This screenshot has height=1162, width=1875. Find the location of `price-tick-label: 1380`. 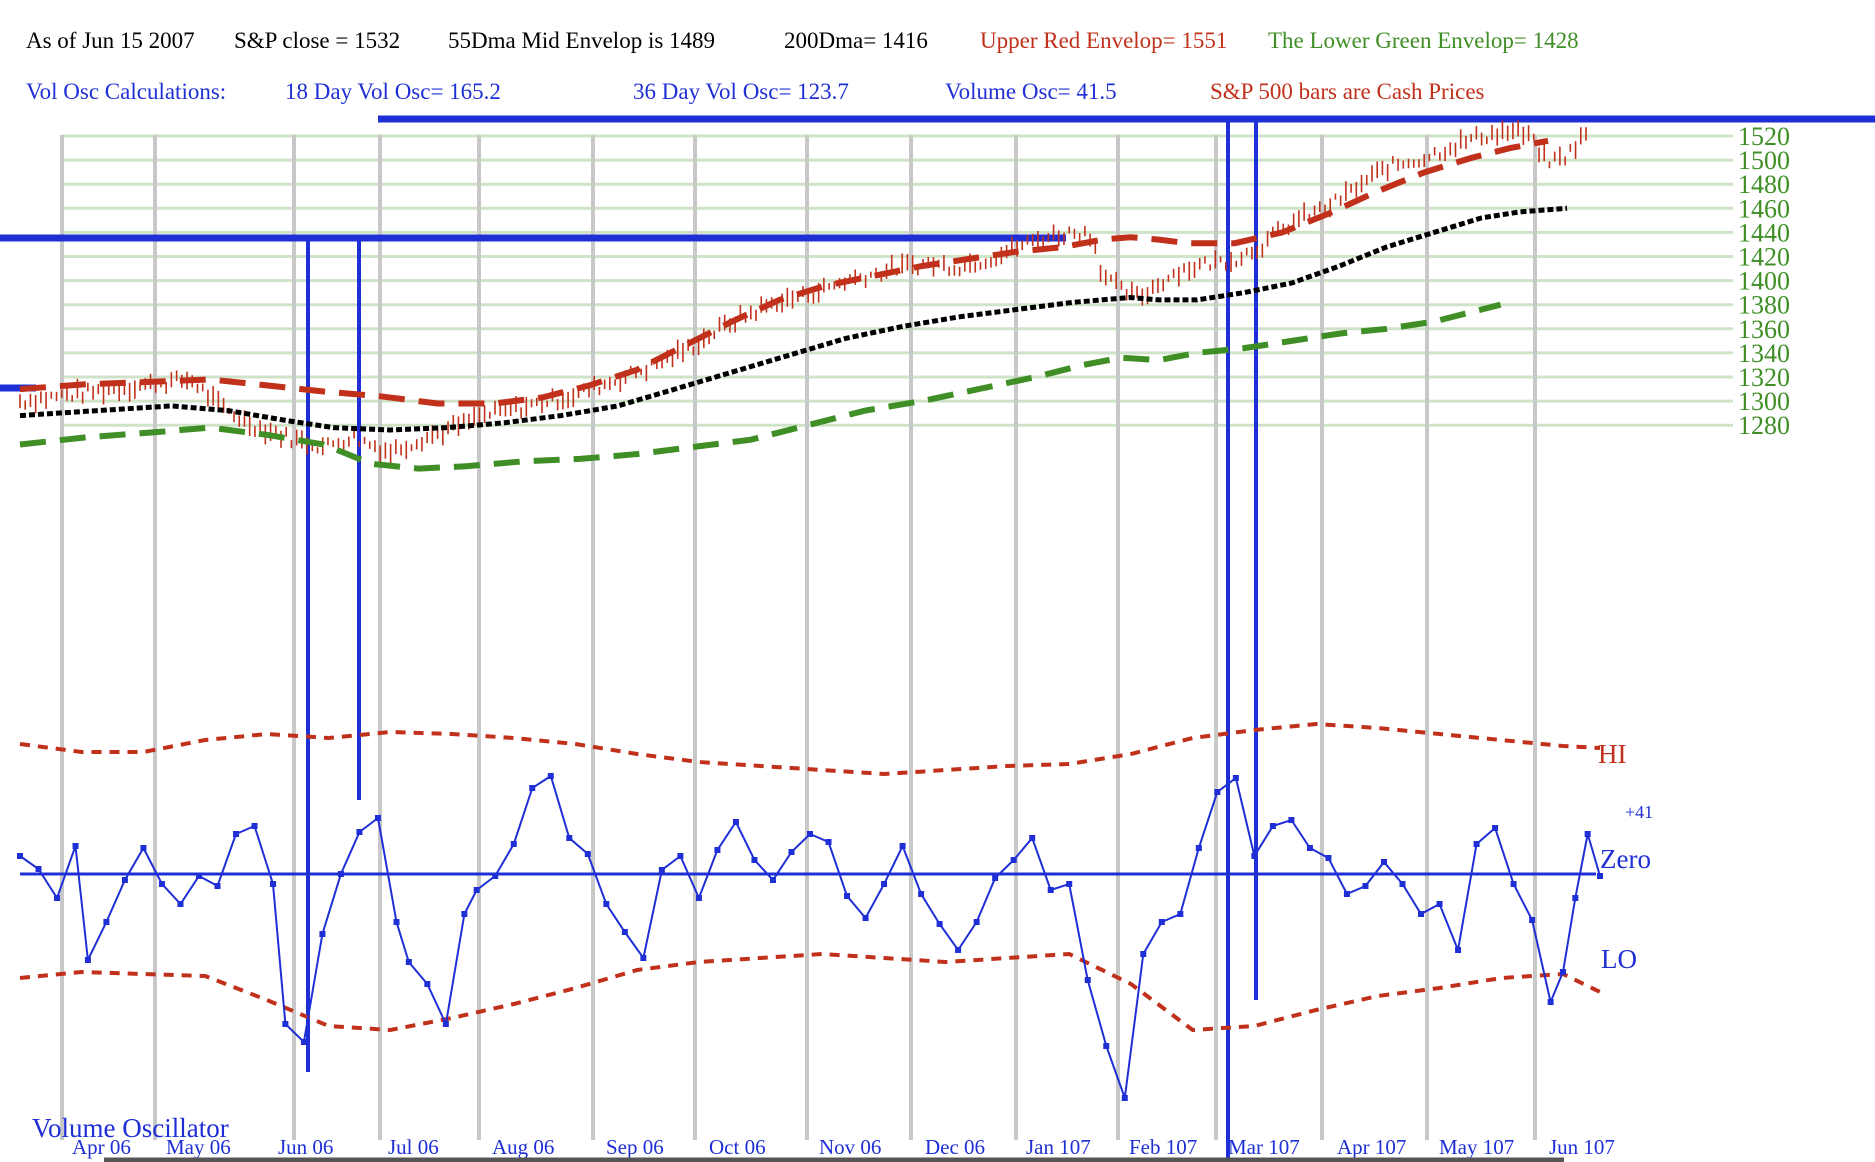

price-tick-label: 1380 is located at coordinates (1764, 305).